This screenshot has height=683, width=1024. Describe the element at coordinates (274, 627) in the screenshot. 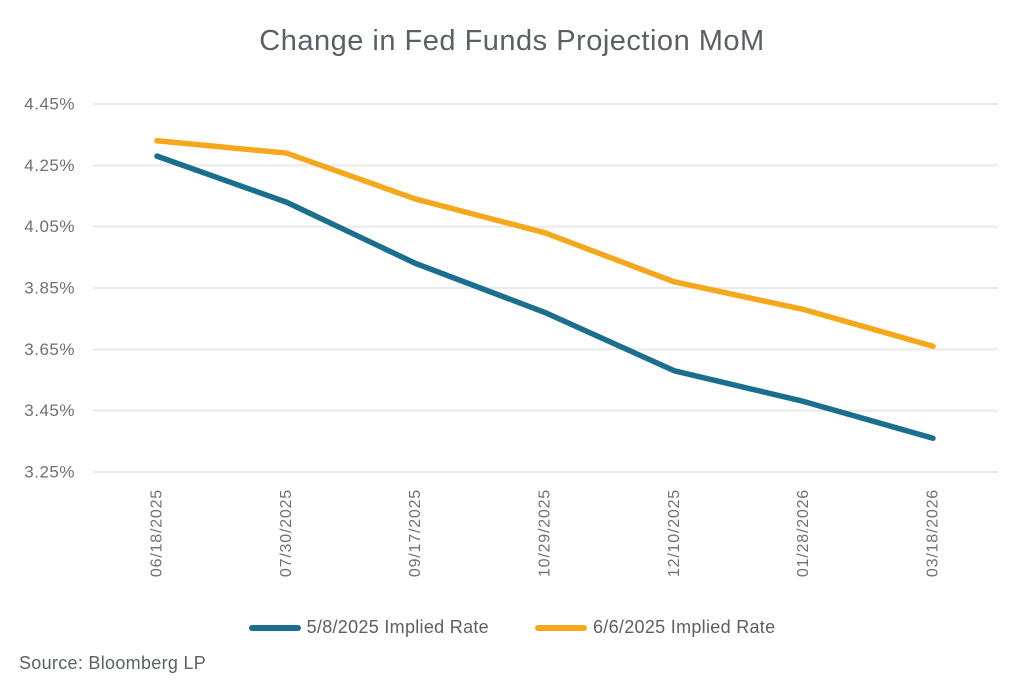

I see `series1-line-swatch-icon` at that location.